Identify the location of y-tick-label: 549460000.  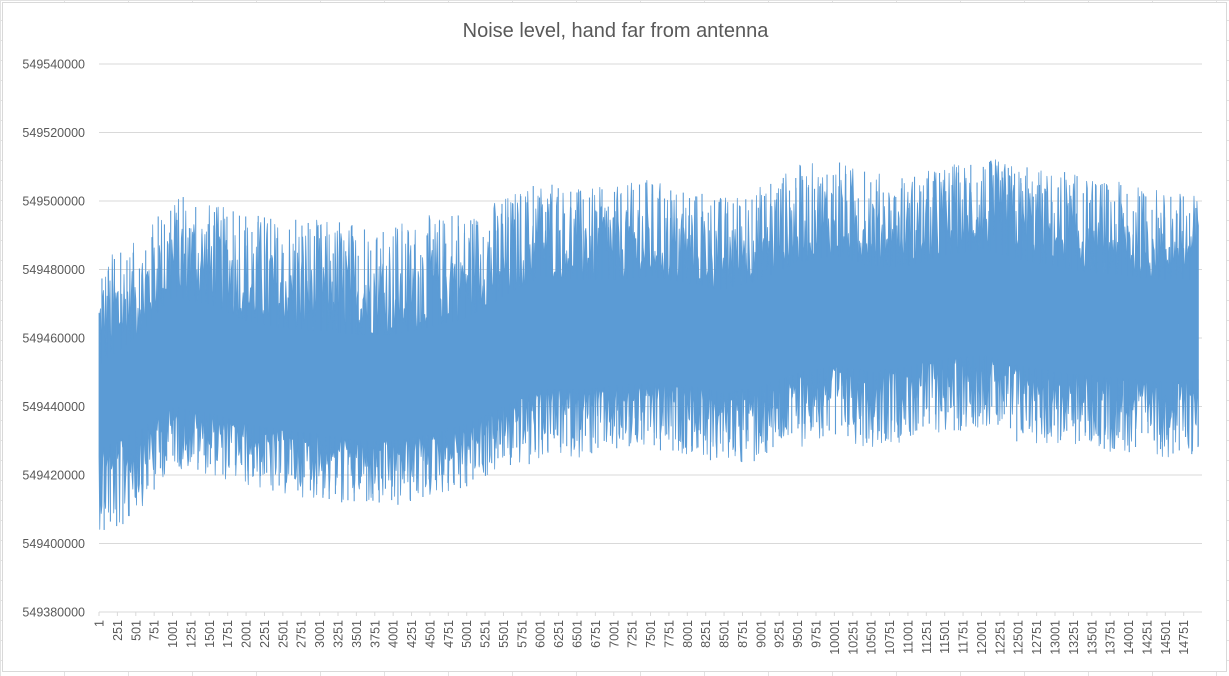
(53, 339).